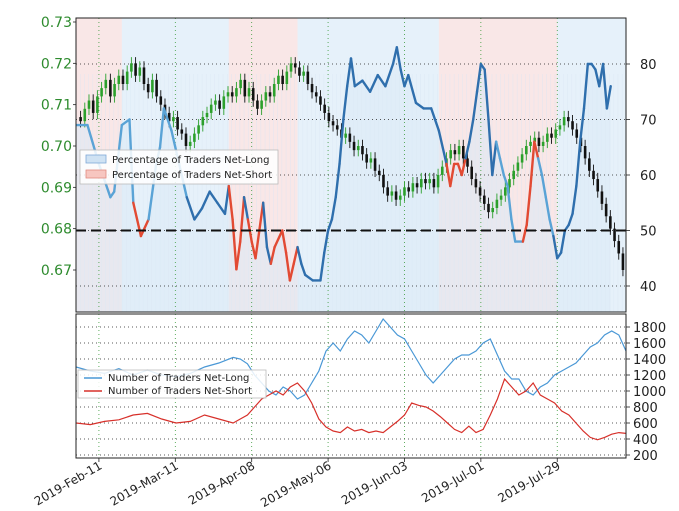  What do you see at coordinates (56, 23) in the screenshot?
I see `left-tick-label: 0.73` at bounding box center [56, 23].